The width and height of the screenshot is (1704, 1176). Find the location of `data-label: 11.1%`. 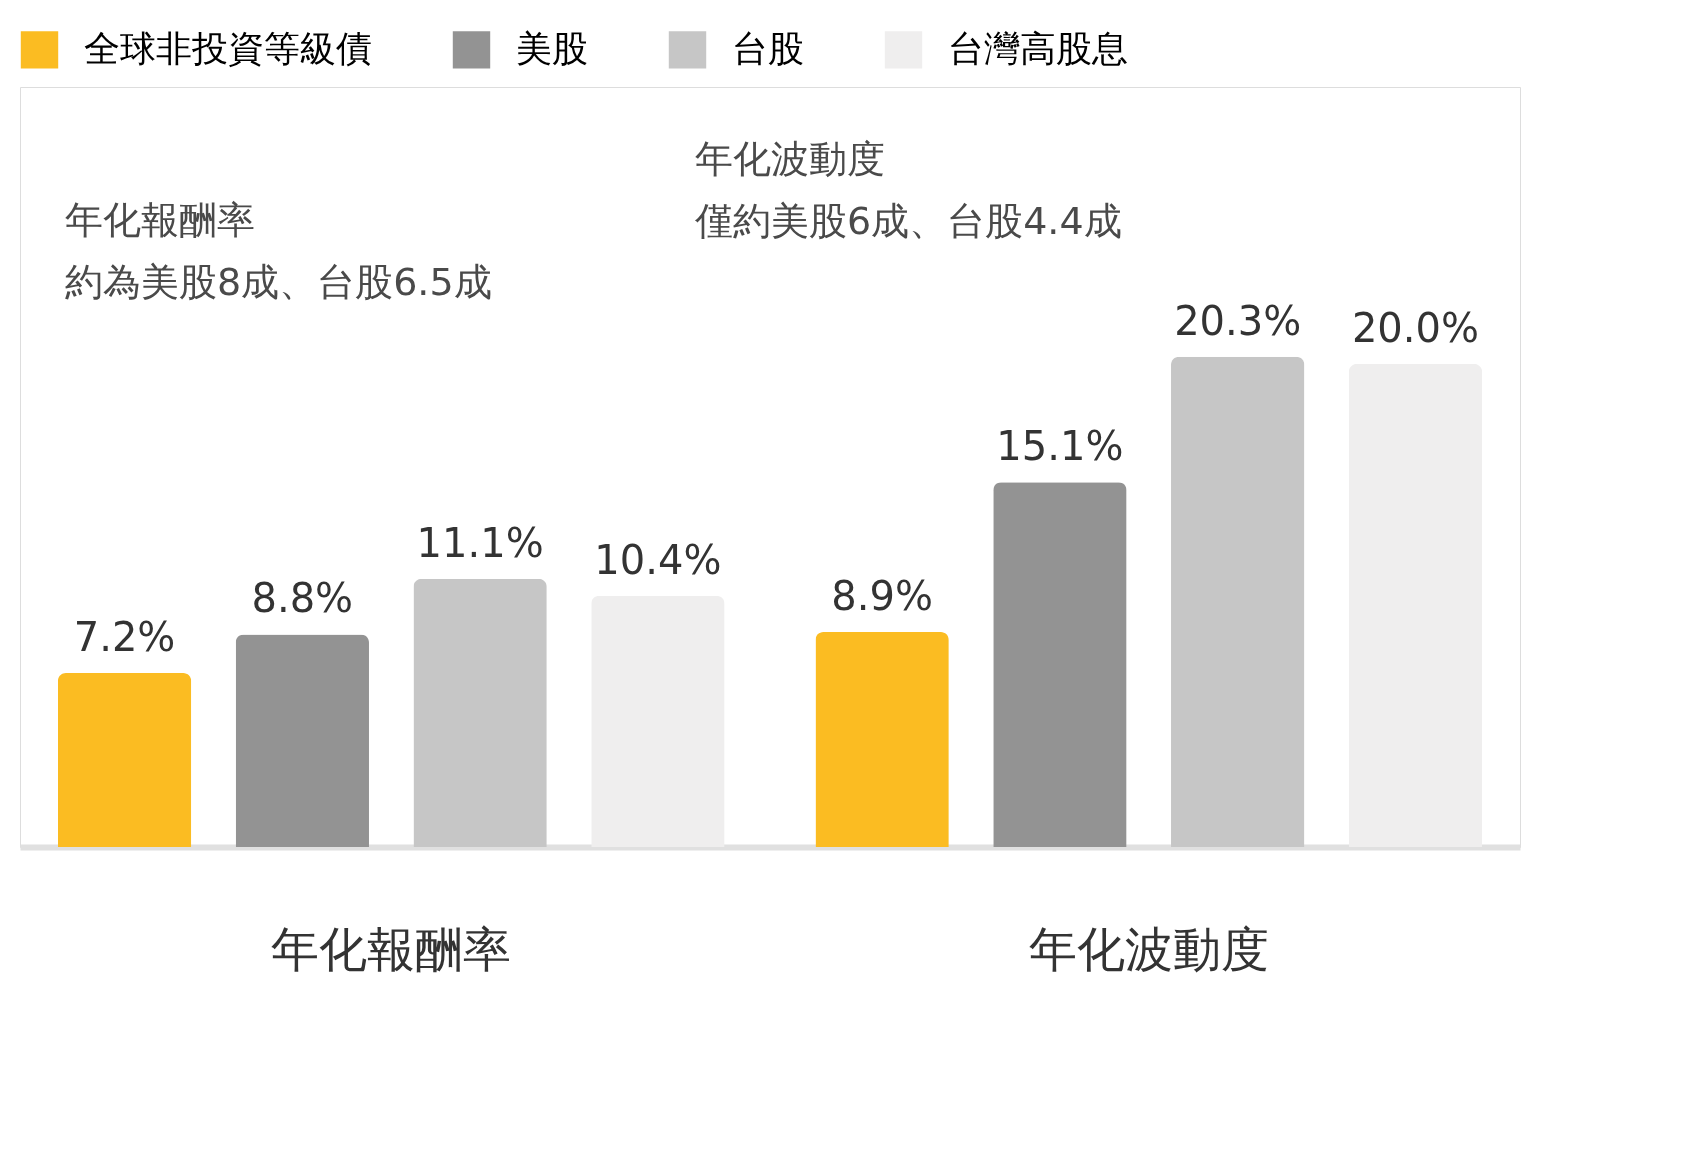

data-label: 11.1% is located at coordinates (480, 542).